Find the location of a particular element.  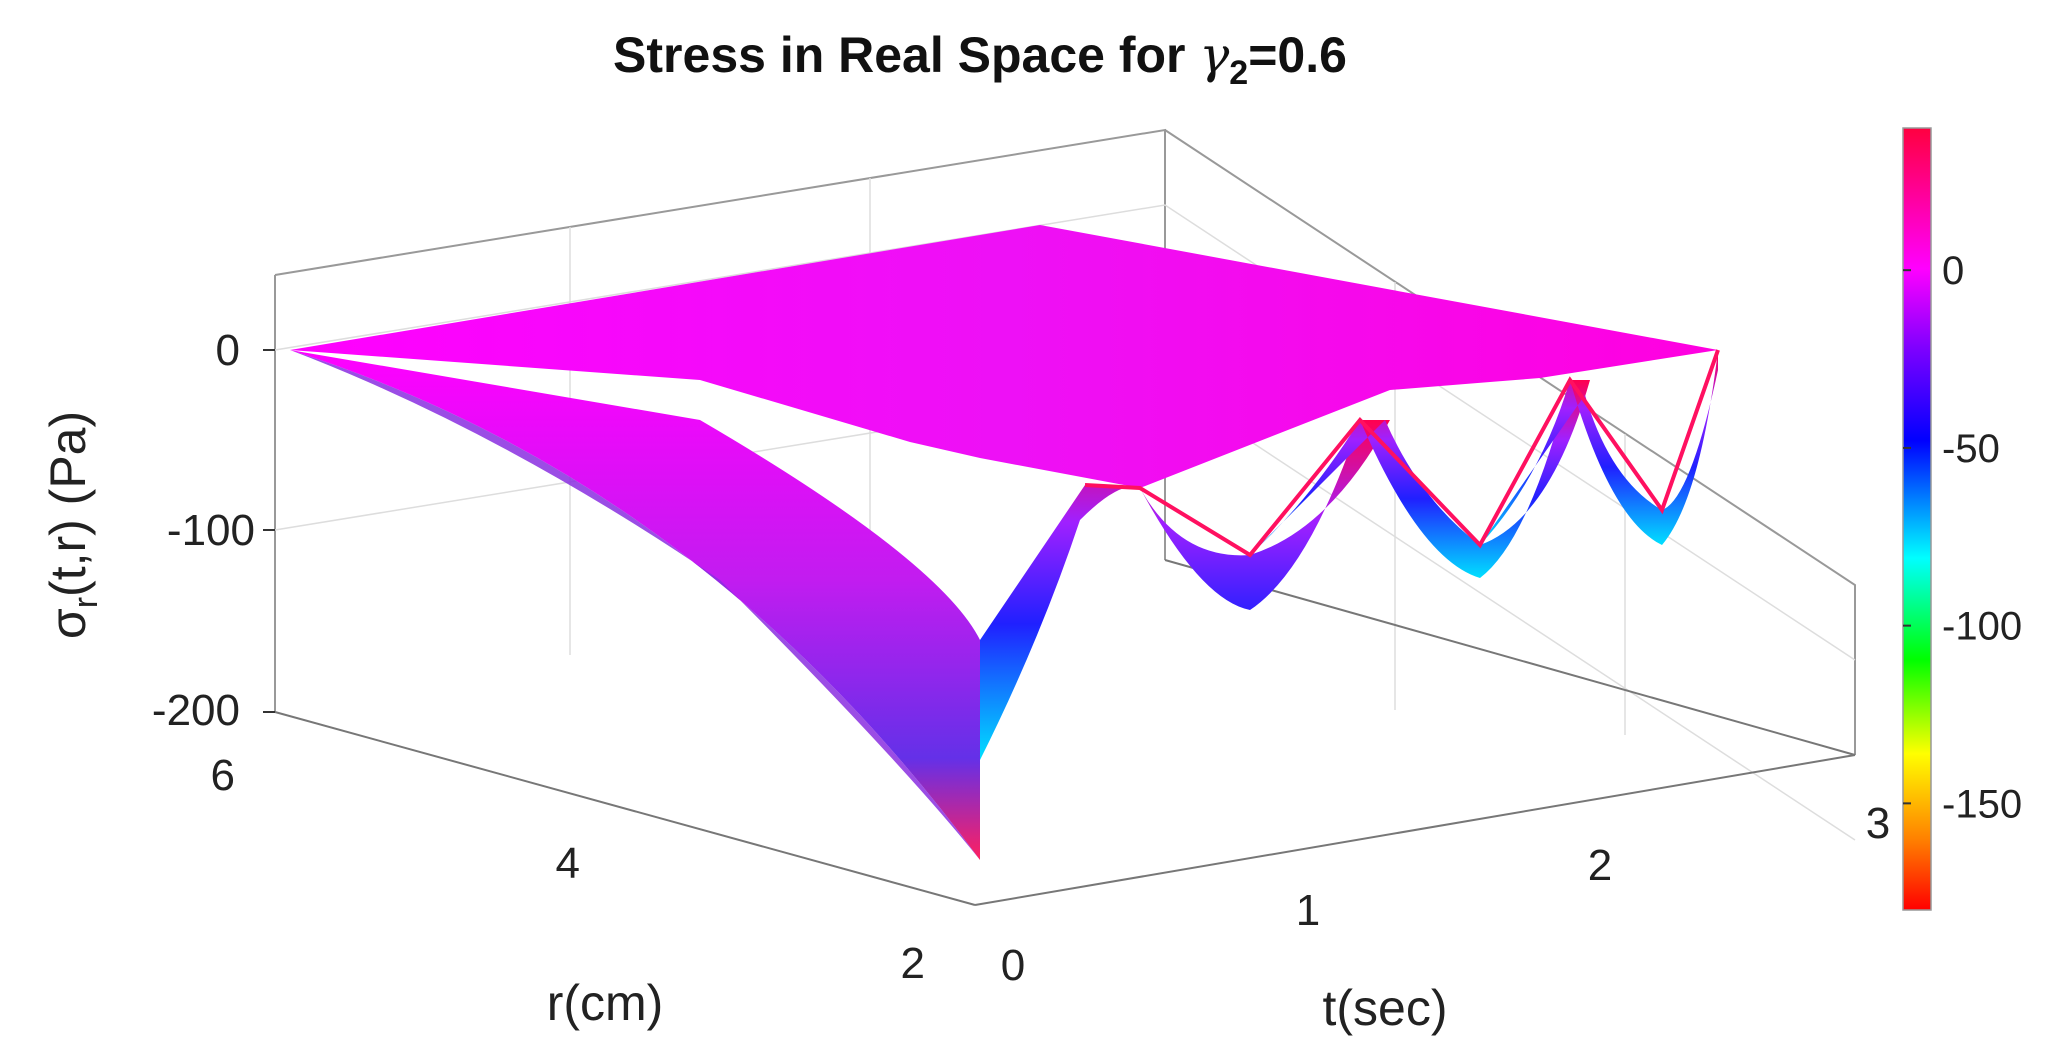

colorbar-tick-label: -50 is located at coordinates (1971, 449).